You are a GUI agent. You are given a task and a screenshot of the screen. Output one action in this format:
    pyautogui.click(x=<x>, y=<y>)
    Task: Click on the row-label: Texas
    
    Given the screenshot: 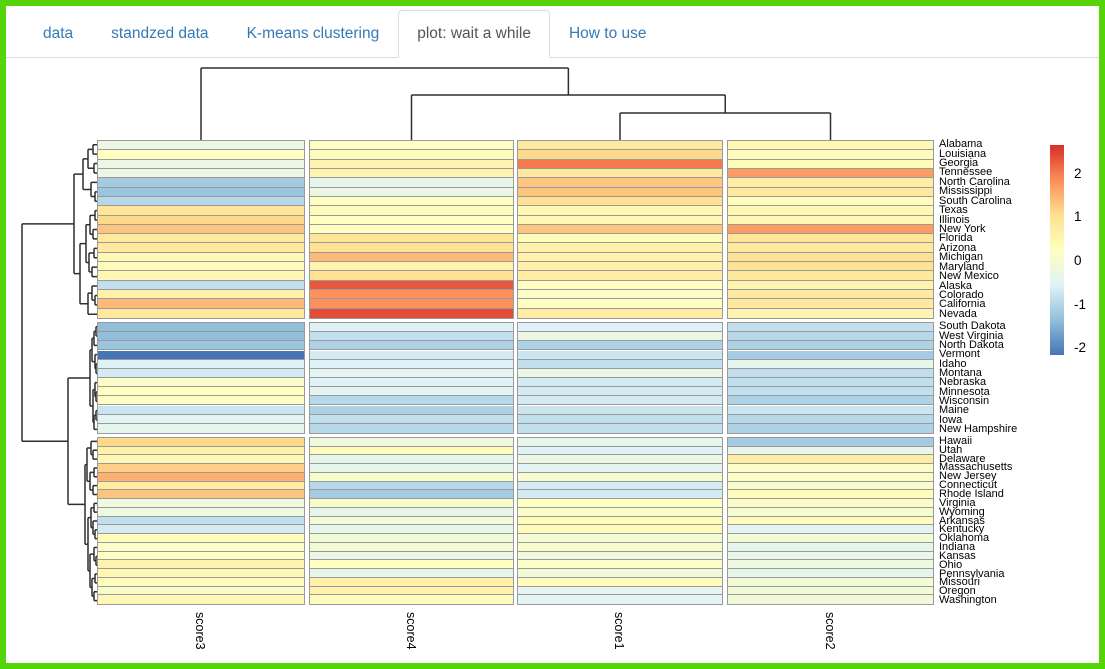 What is the action you would take?
    pyautogui.click(x=953, y=210)
    